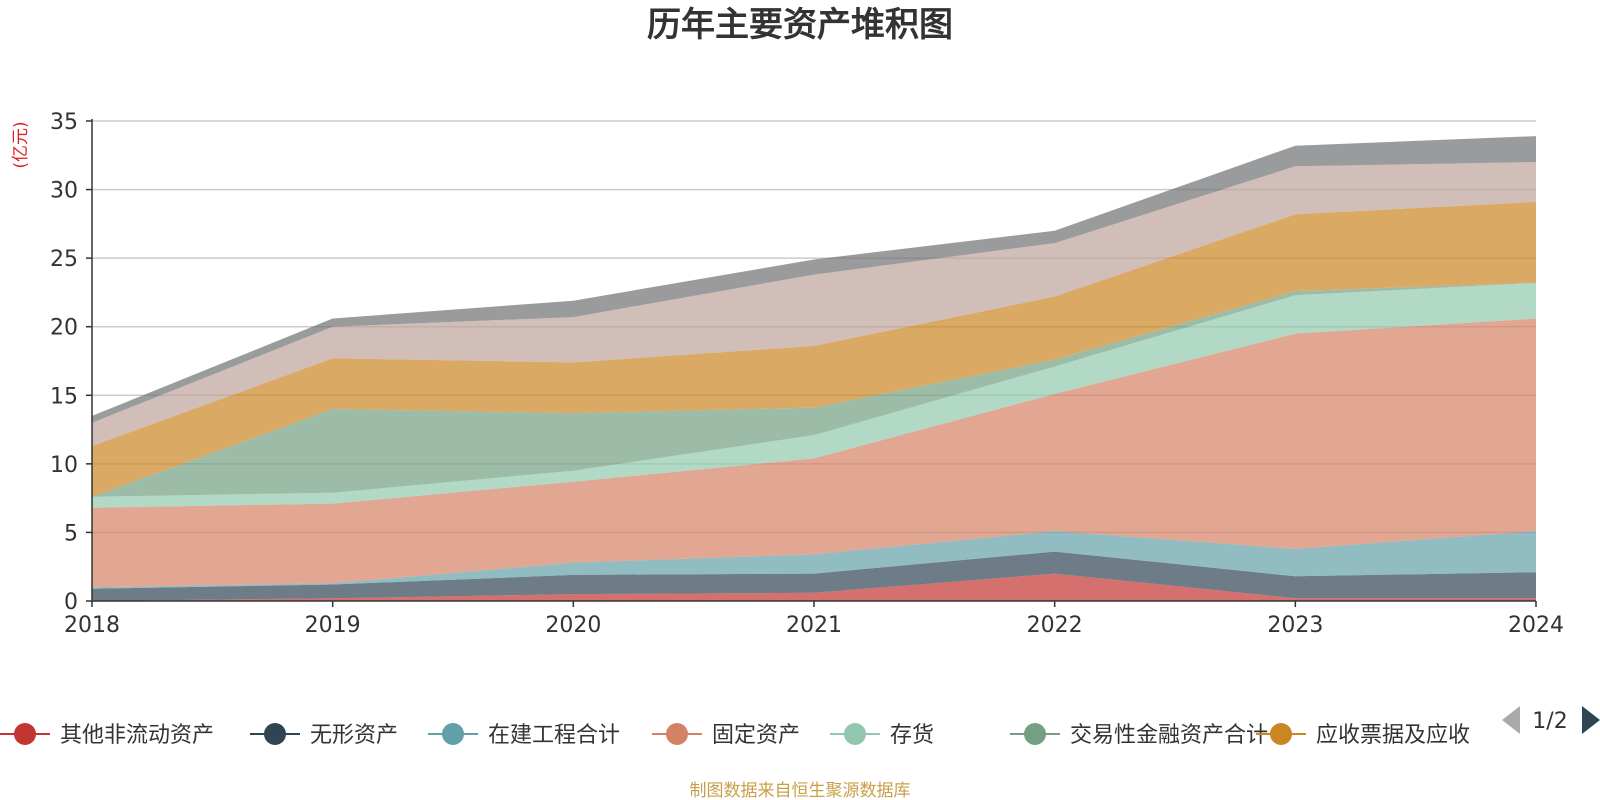 This screenshot has height=800, width=1600. Describe the element at coordinates (882, 735) in the screenshot. I see `legend-item: 存货` at that location.